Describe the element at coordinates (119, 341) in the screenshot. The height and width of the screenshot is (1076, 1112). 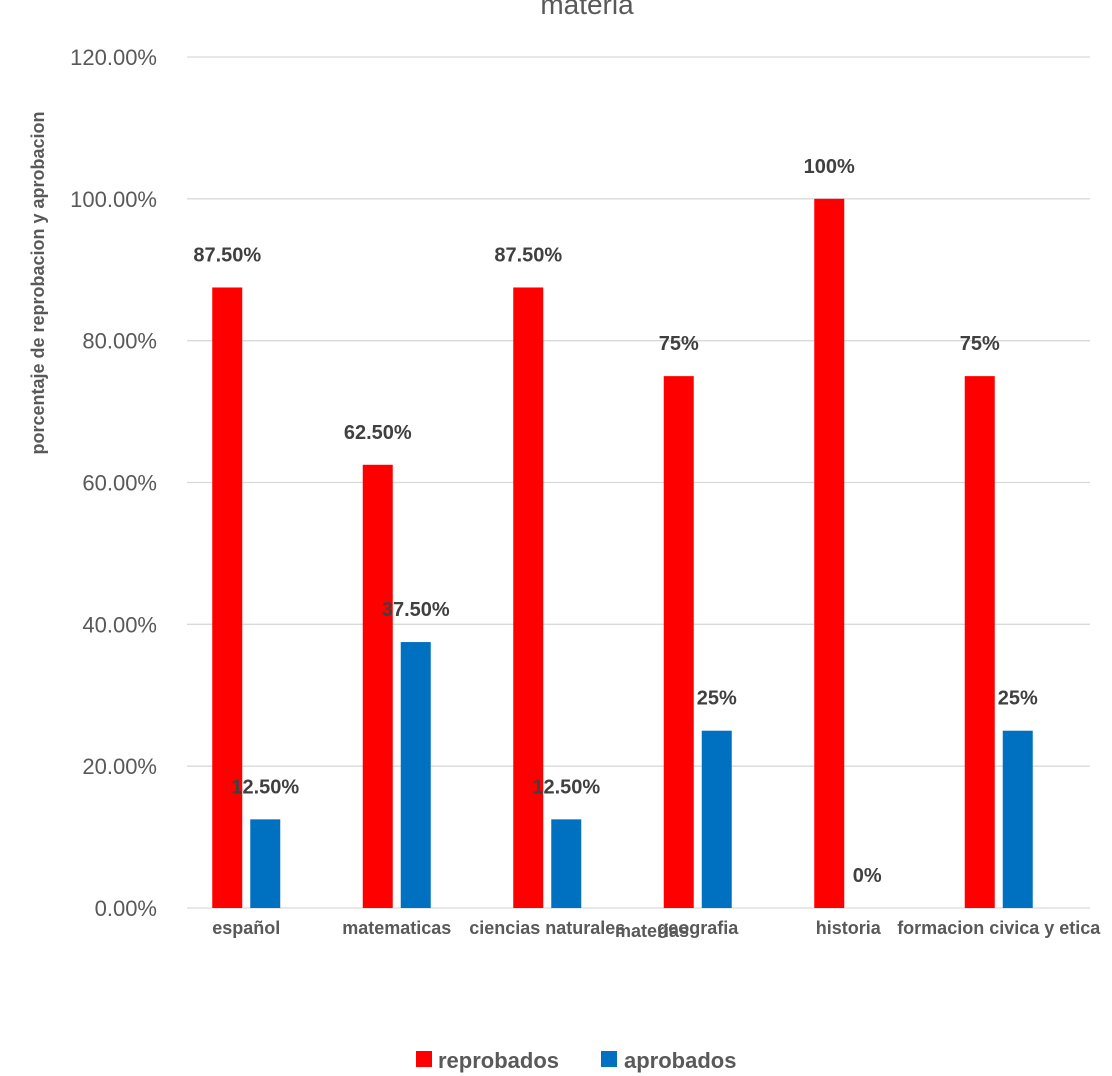
I see `y-tick-label: 80.00%` at that location.